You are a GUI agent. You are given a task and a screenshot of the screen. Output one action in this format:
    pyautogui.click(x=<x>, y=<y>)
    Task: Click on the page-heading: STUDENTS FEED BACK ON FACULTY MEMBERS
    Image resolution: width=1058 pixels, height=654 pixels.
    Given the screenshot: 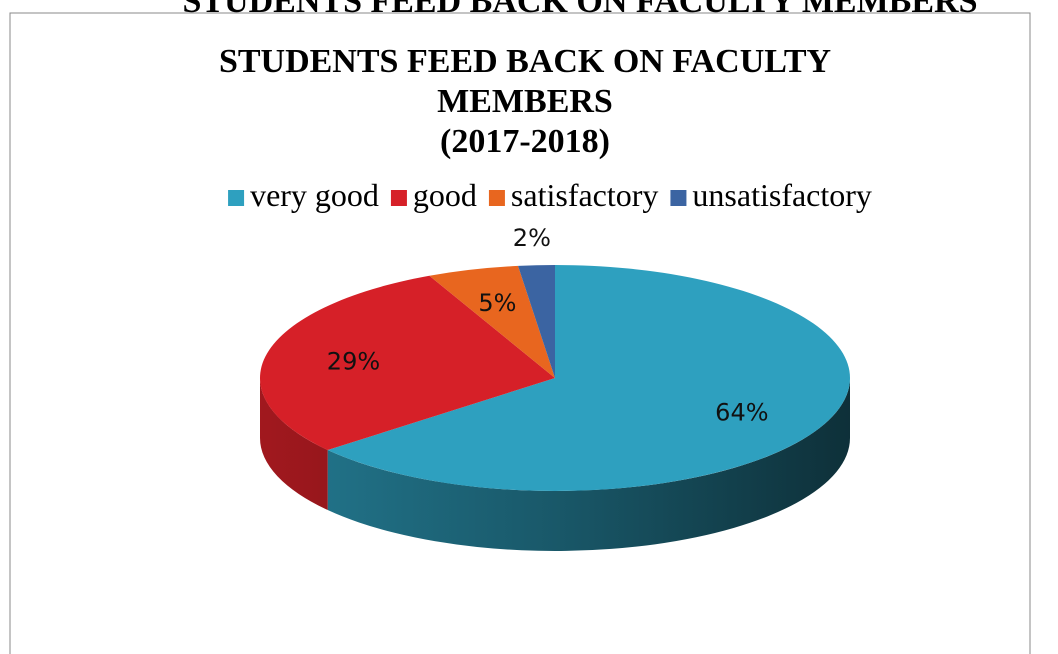 What is the action you would take?
    pyautogui.click(x=579, y=10)
    